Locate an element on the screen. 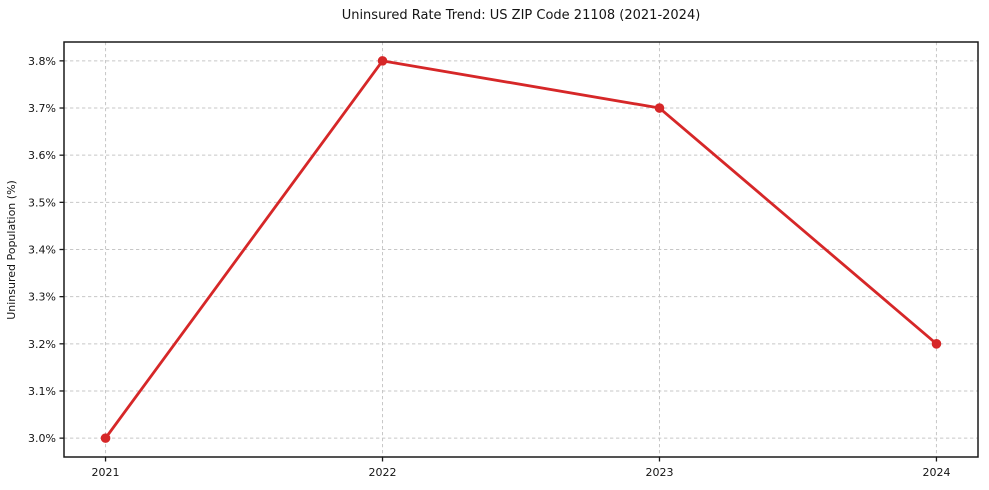 The width and height of the screenshot is (989, 490). y-tick-label: 3.4% is located at coordinates (42, 250).